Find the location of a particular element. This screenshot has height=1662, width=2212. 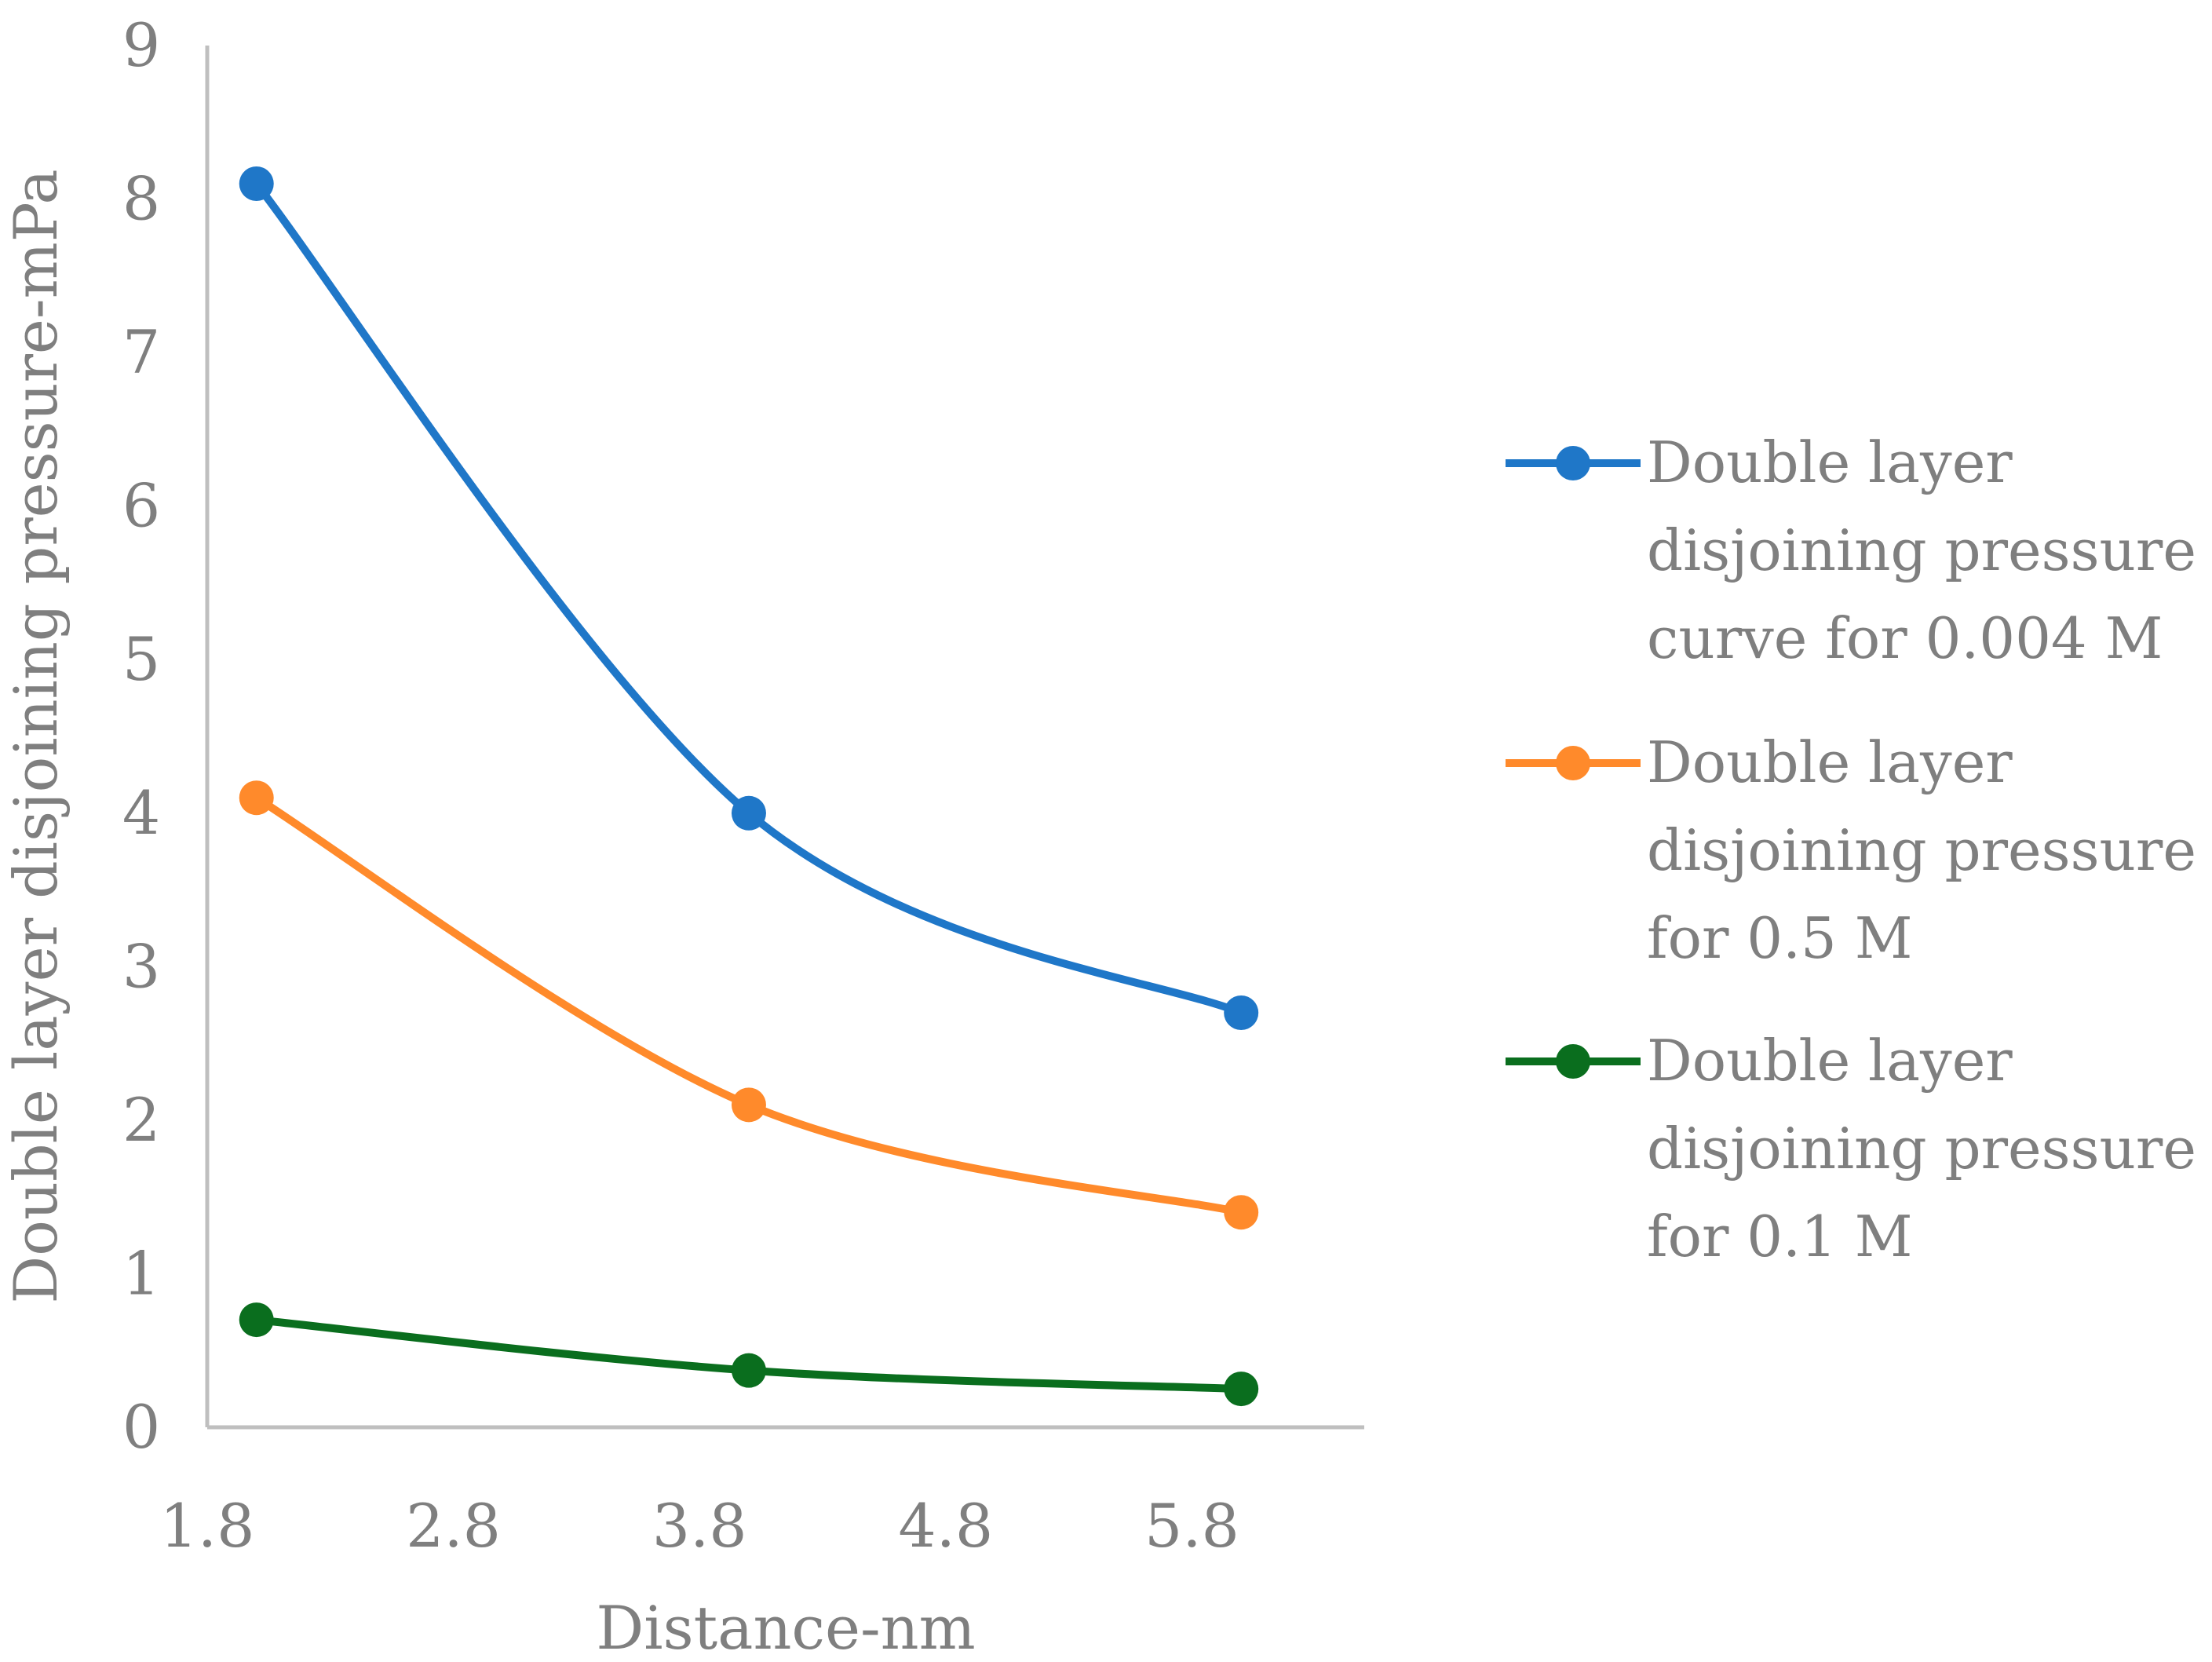

y-tick-label: 9 is located at coordinates (141, 45).